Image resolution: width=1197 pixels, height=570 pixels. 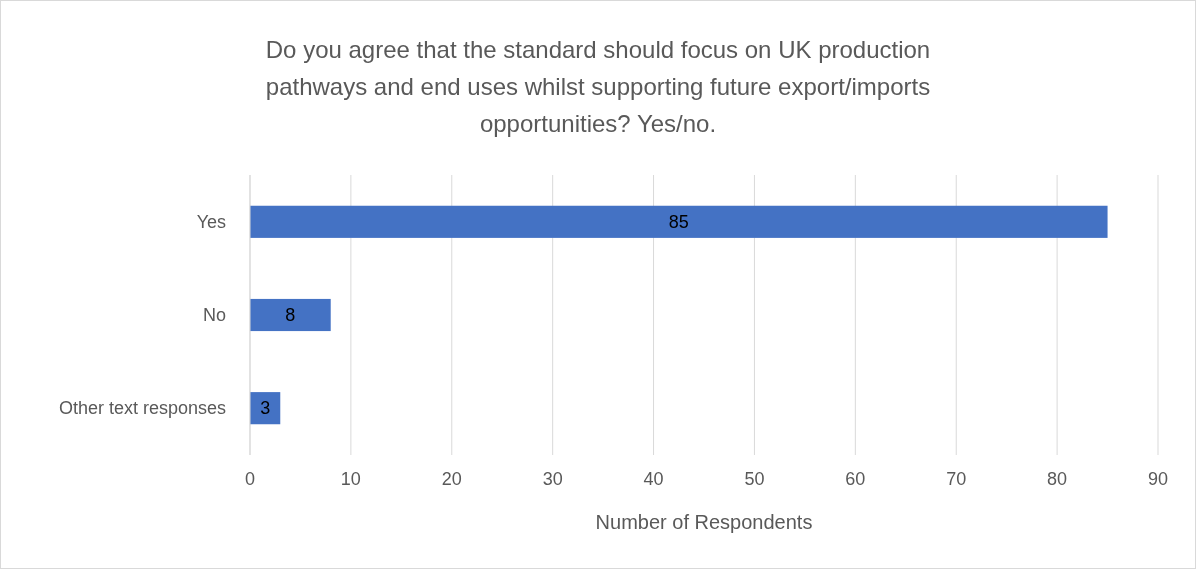 I want to click on x-axis-title: Number of Respondents, so click(x=704, y=522).